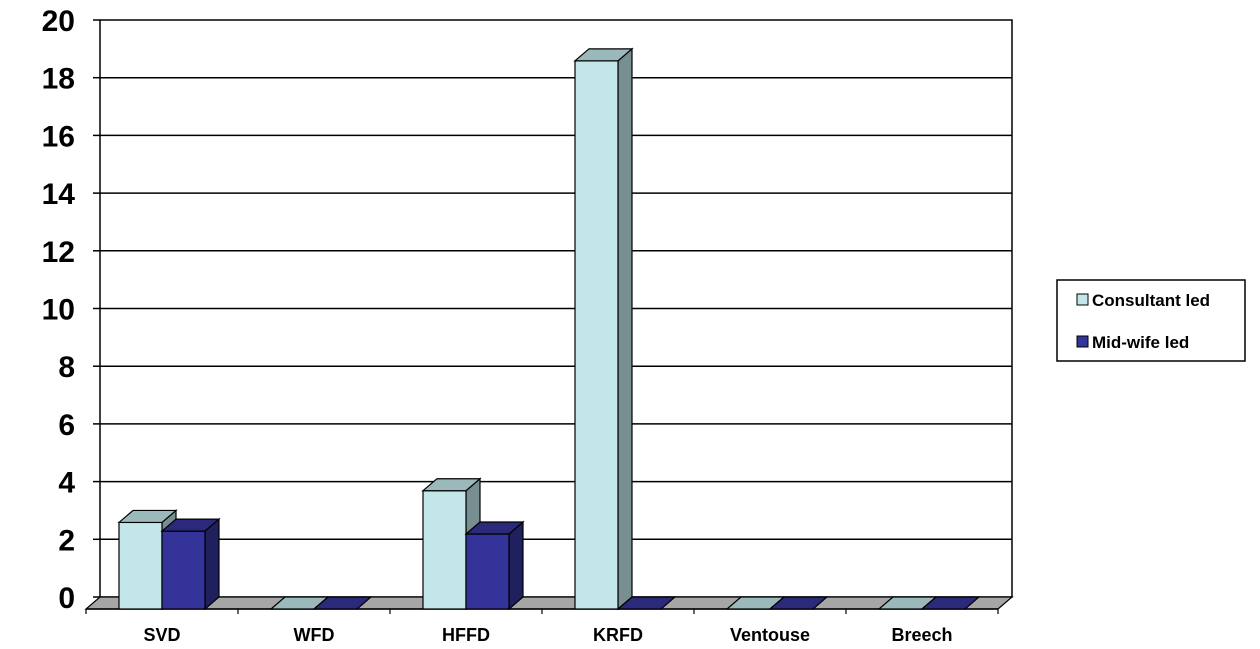 This screenshot has width=1260, height=649. I want to click on bar-consultant-led-krfd, so click(603, 329).